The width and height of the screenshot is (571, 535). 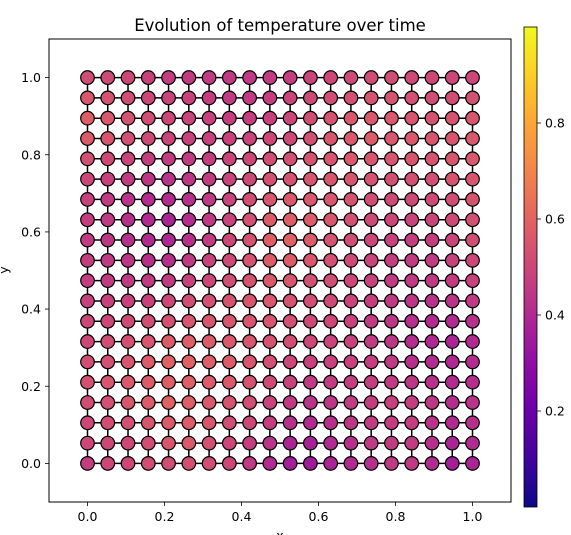 What do you see at coordinates (5, 270) in the screenshot?
I see `y-axis-label: y` at bounding box center [5, 270].